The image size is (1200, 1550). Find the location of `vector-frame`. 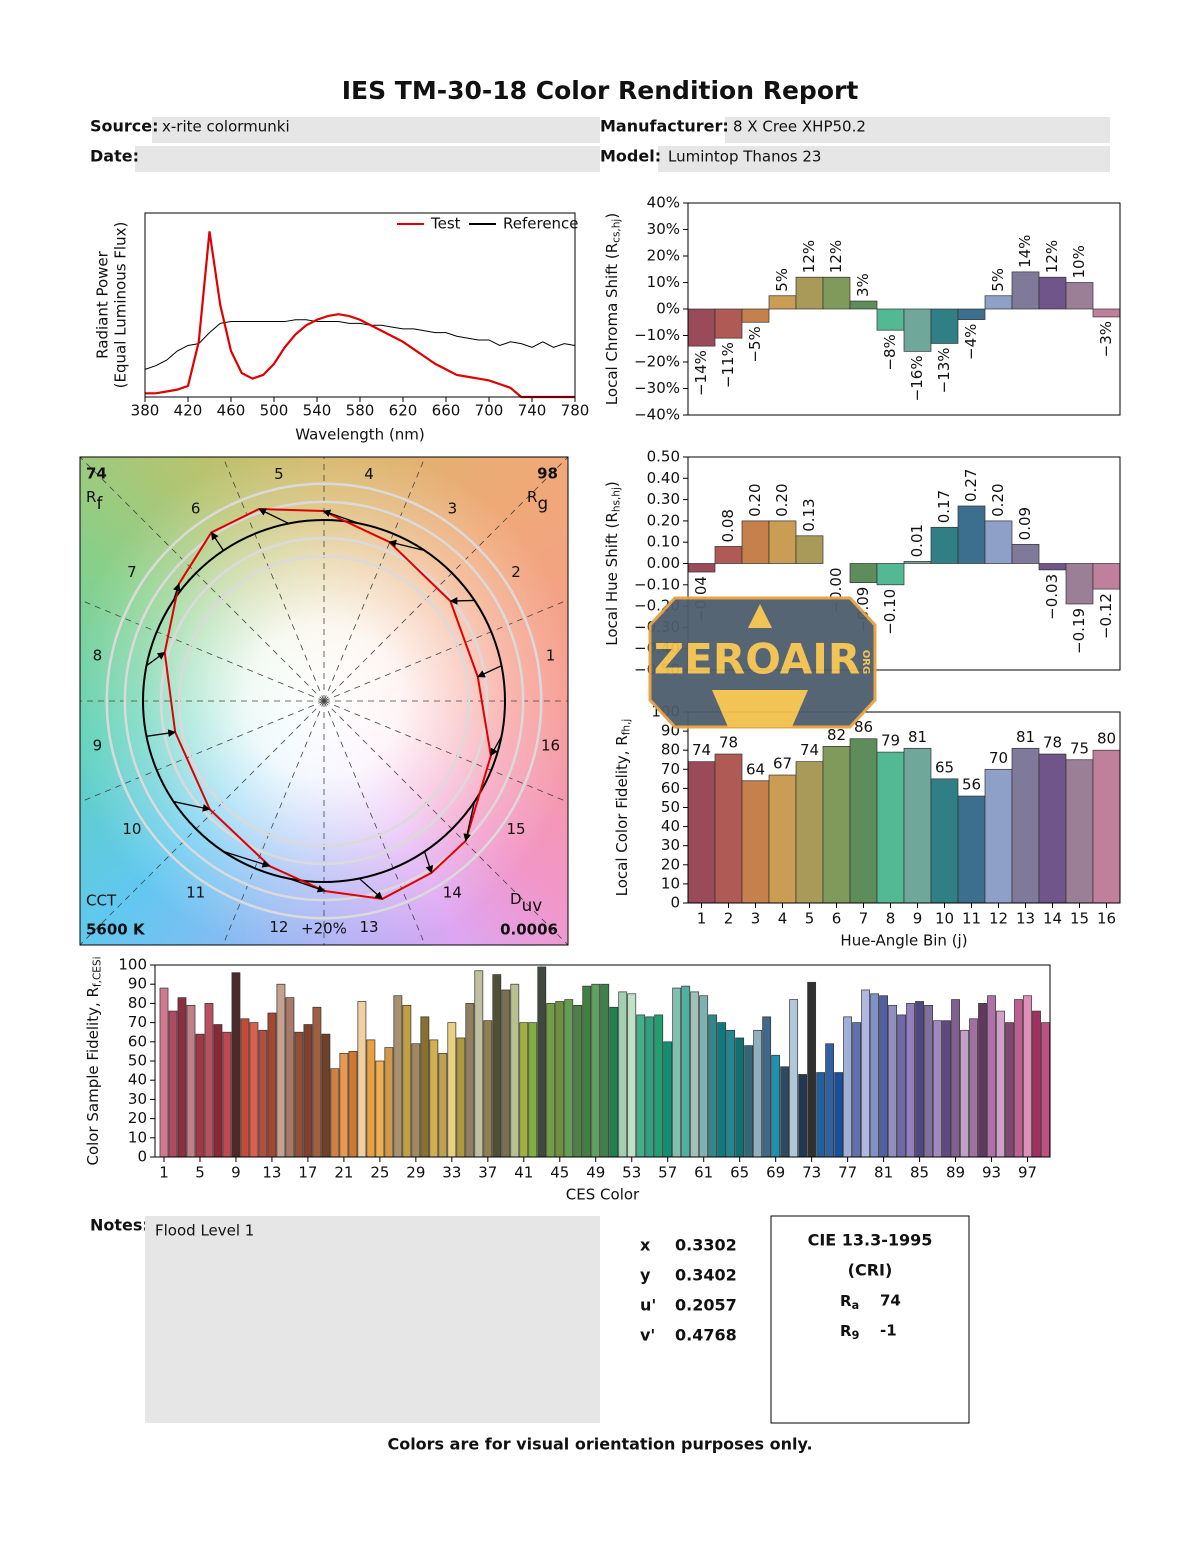

vector-frame is located at coordinates (324, 701).